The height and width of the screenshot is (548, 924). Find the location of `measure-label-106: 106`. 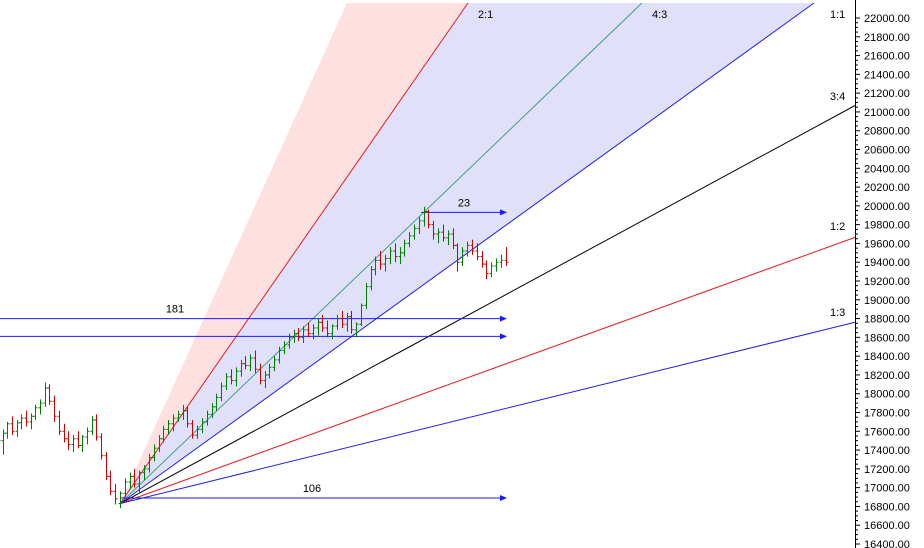

measure-label-106: 106 is located at coordinates (312, 489).